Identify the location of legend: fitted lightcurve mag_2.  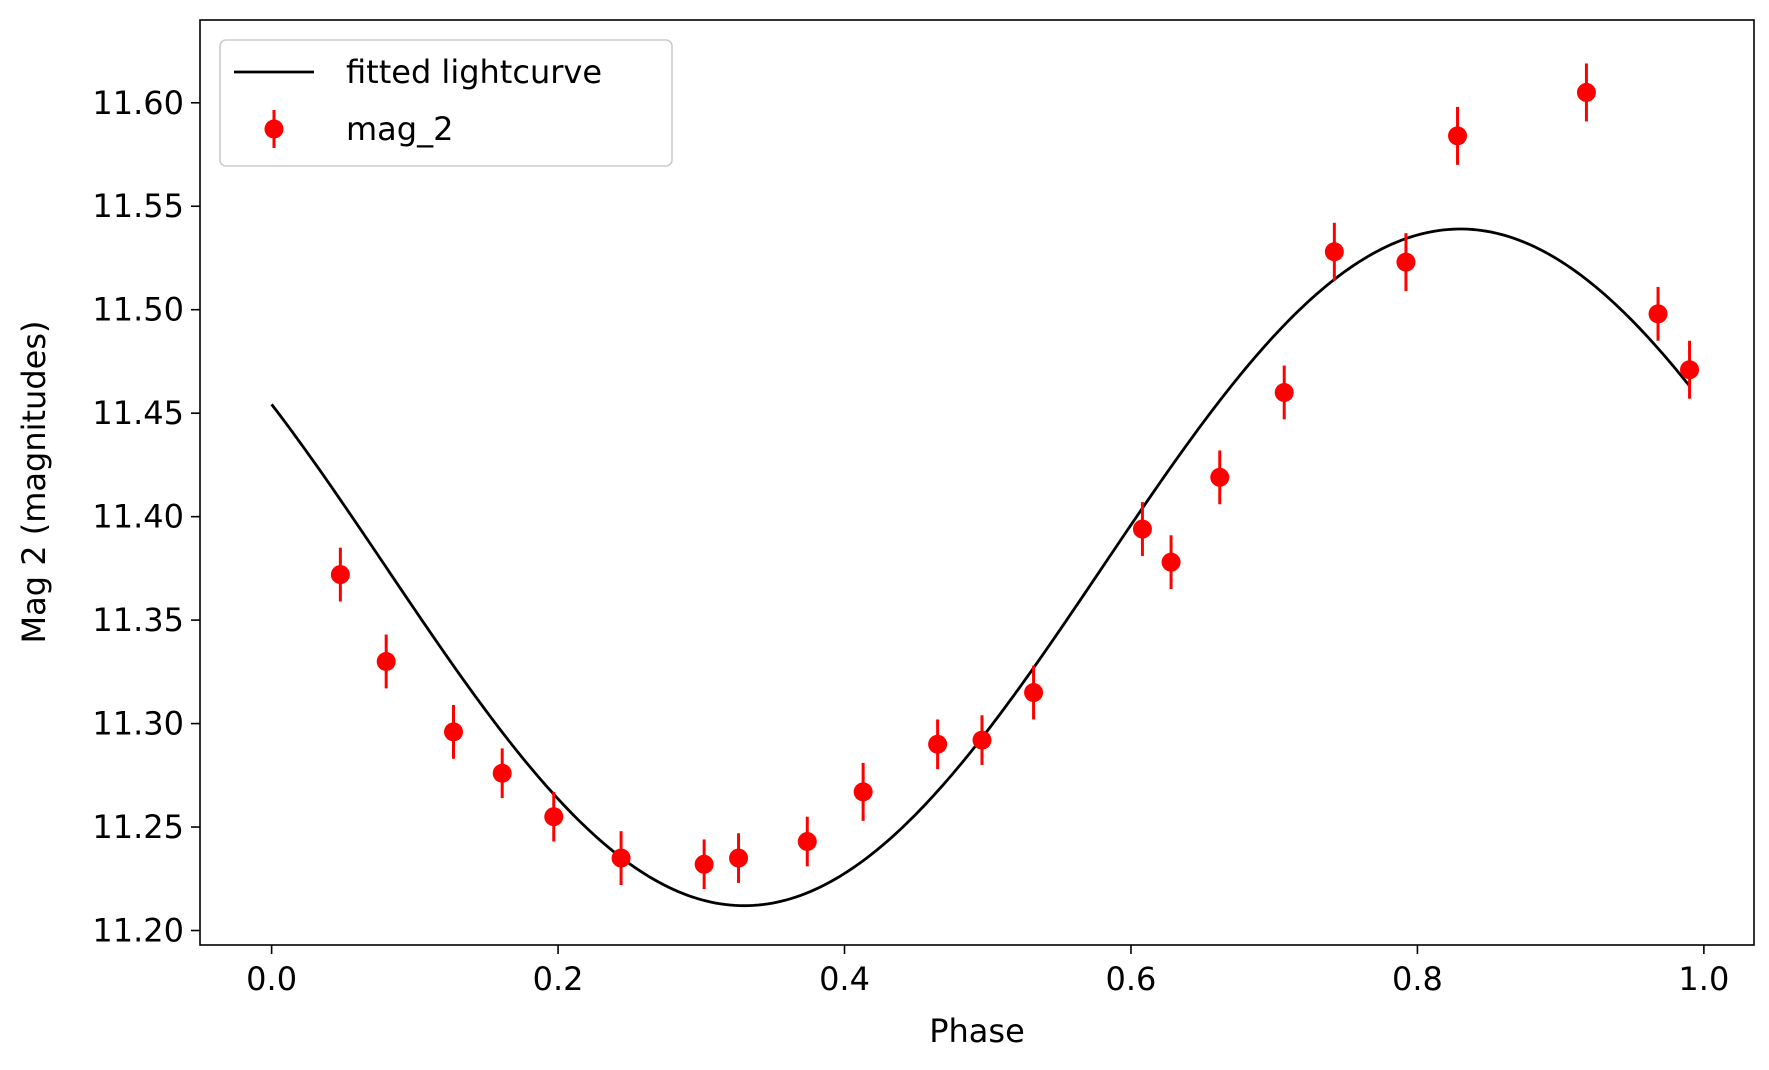
(446, 103).